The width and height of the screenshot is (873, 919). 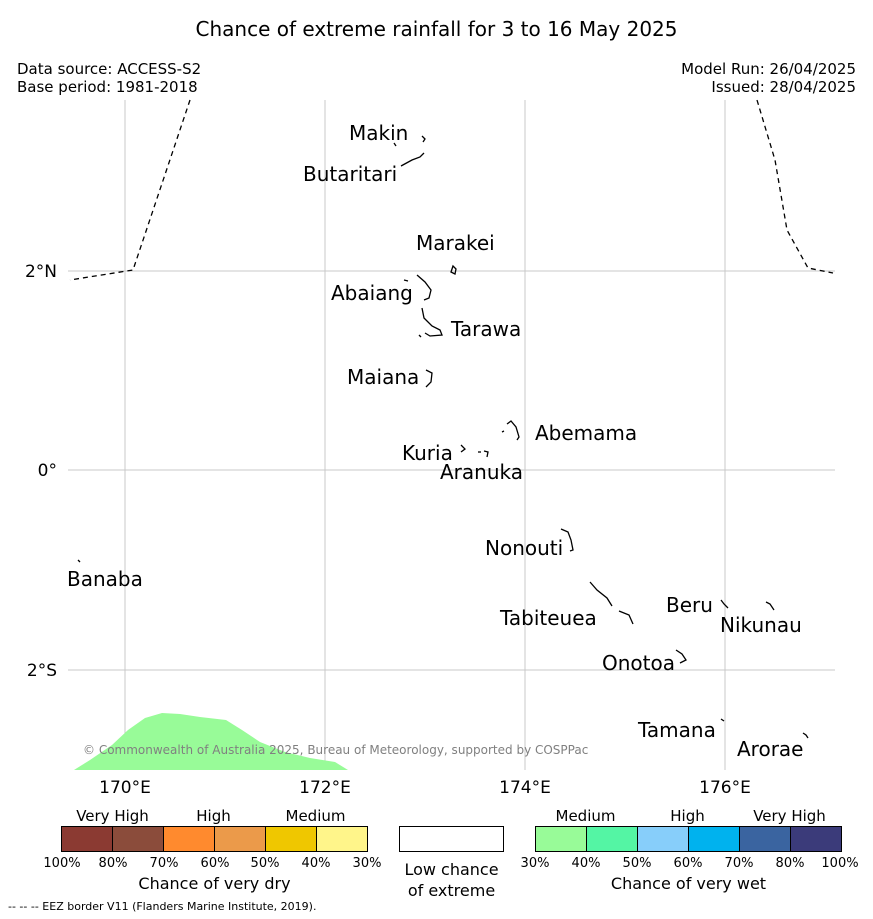 I want to click on low-chance-caption-line1: Low chance, so click(x=451, y=869).